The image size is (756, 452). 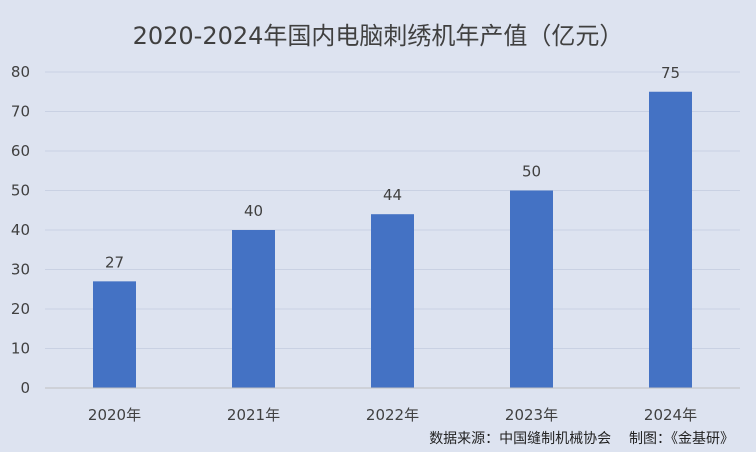 I want to click on y-tick-label: 50, so click(x=20, y=191).